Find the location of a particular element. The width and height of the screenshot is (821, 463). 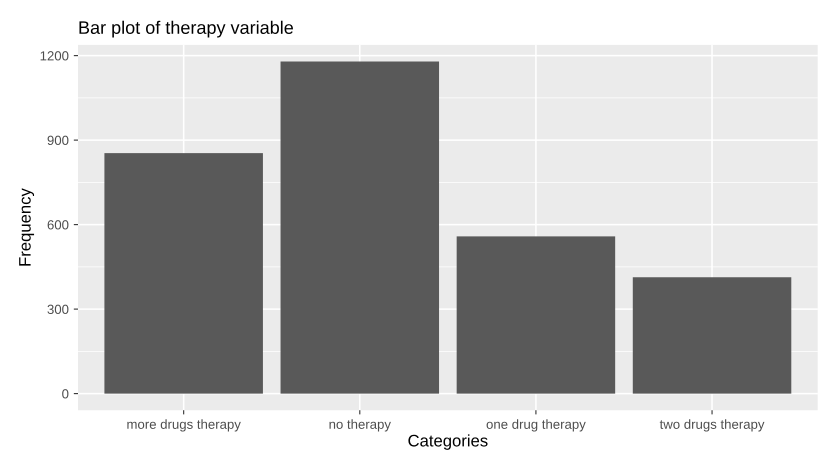

x-tick-label: one drug therapy is located at coordinates (536, 425).